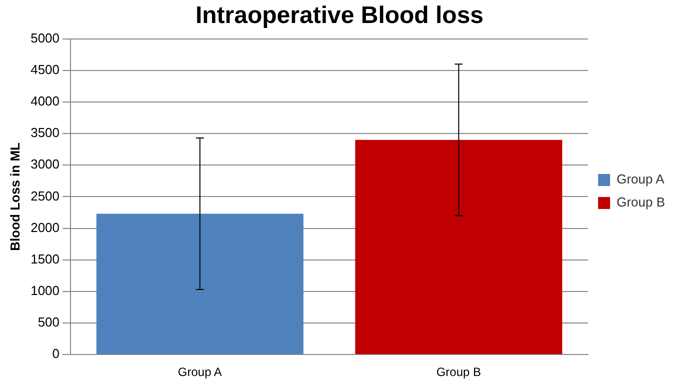  What do you see at coordinates (45, 196) in the screenshot?
I see `y-tick-label: 2500` at bounding box center [45, 196].